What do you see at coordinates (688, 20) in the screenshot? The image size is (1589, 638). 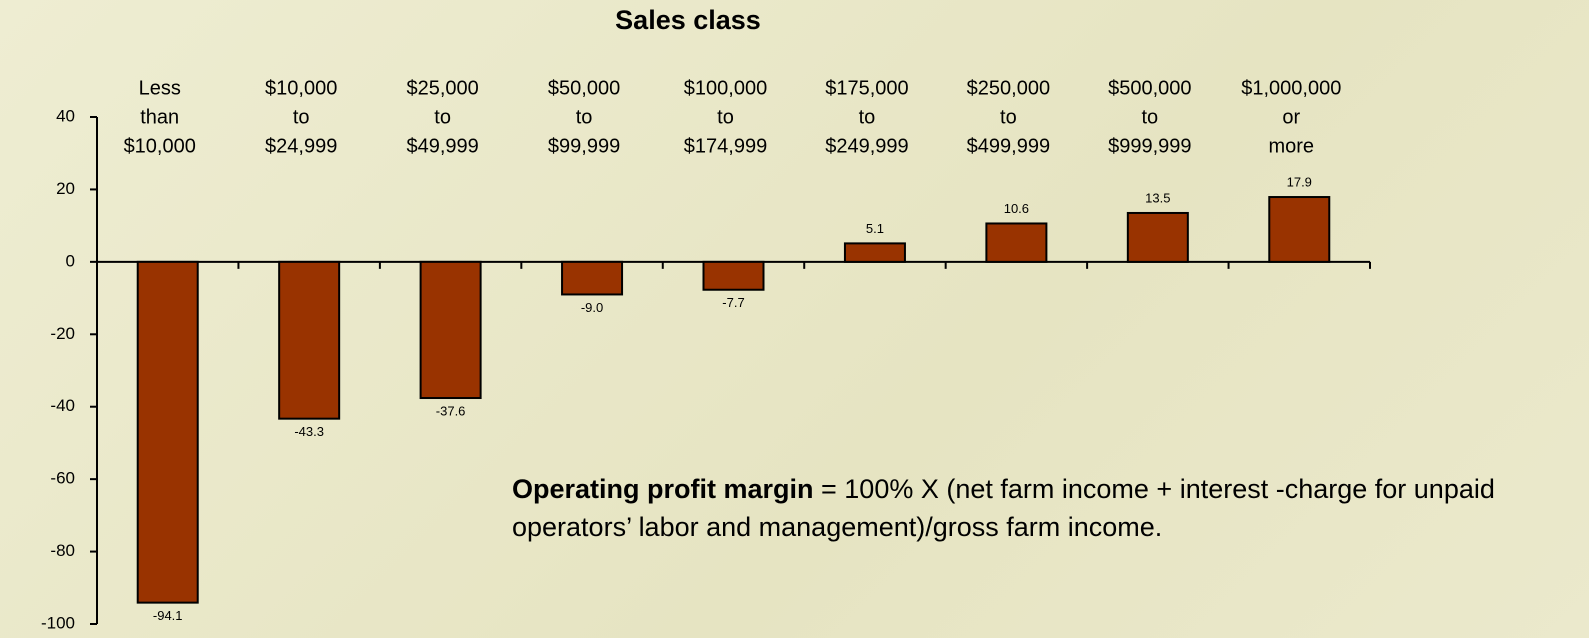 I see `chart-title: Sales class` at bounding box center [688, 20].